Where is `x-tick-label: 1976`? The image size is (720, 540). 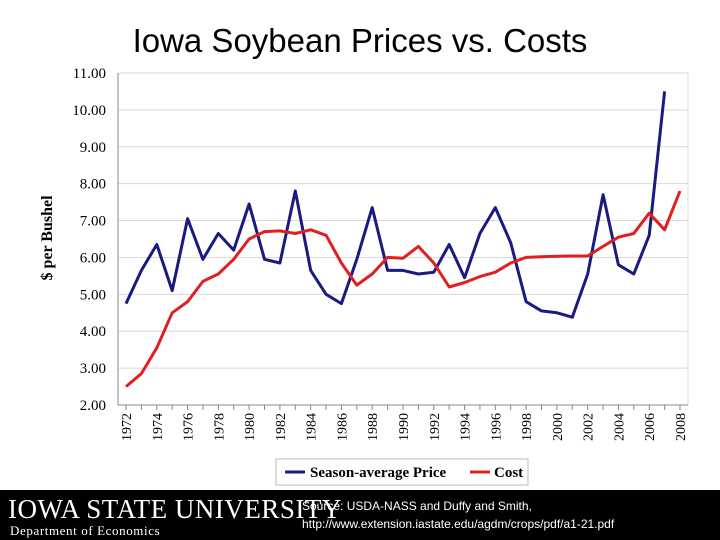
x-tick-label: 1976 is located at coordinates (189, 427).